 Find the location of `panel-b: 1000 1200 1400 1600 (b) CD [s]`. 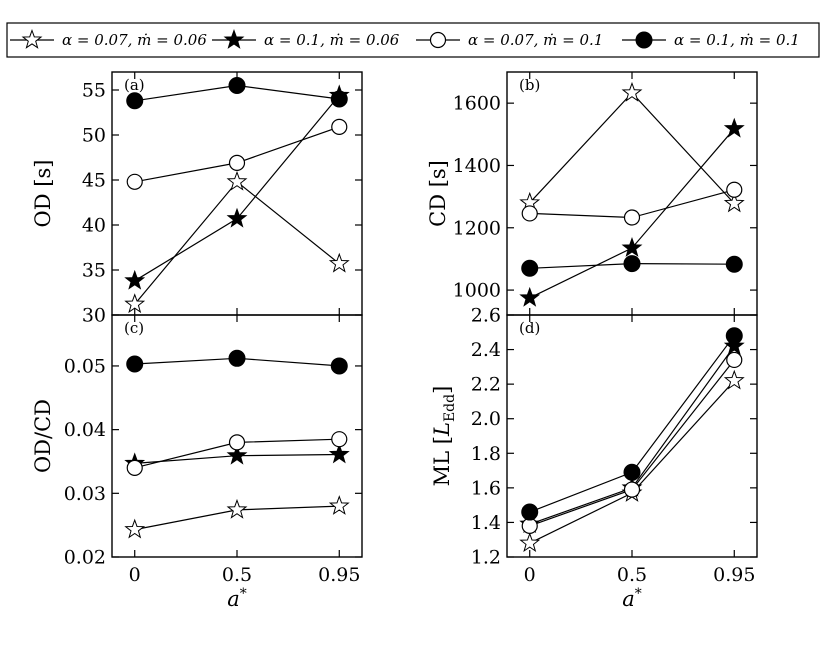

panel-b: 1000 1200 1400 1600 (b) CD [s] is located at coordinates (592, 193).